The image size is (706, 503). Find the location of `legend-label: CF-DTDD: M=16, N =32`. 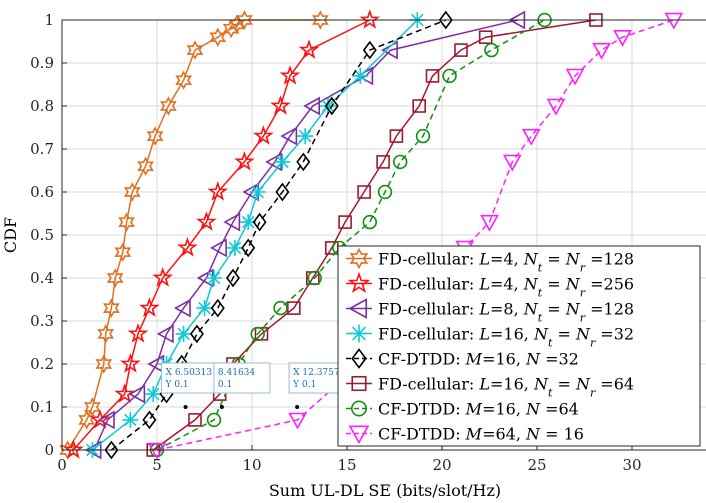

legend-label: CF-DTDD: M=16, N =32 is located at coordinates (478, 359).